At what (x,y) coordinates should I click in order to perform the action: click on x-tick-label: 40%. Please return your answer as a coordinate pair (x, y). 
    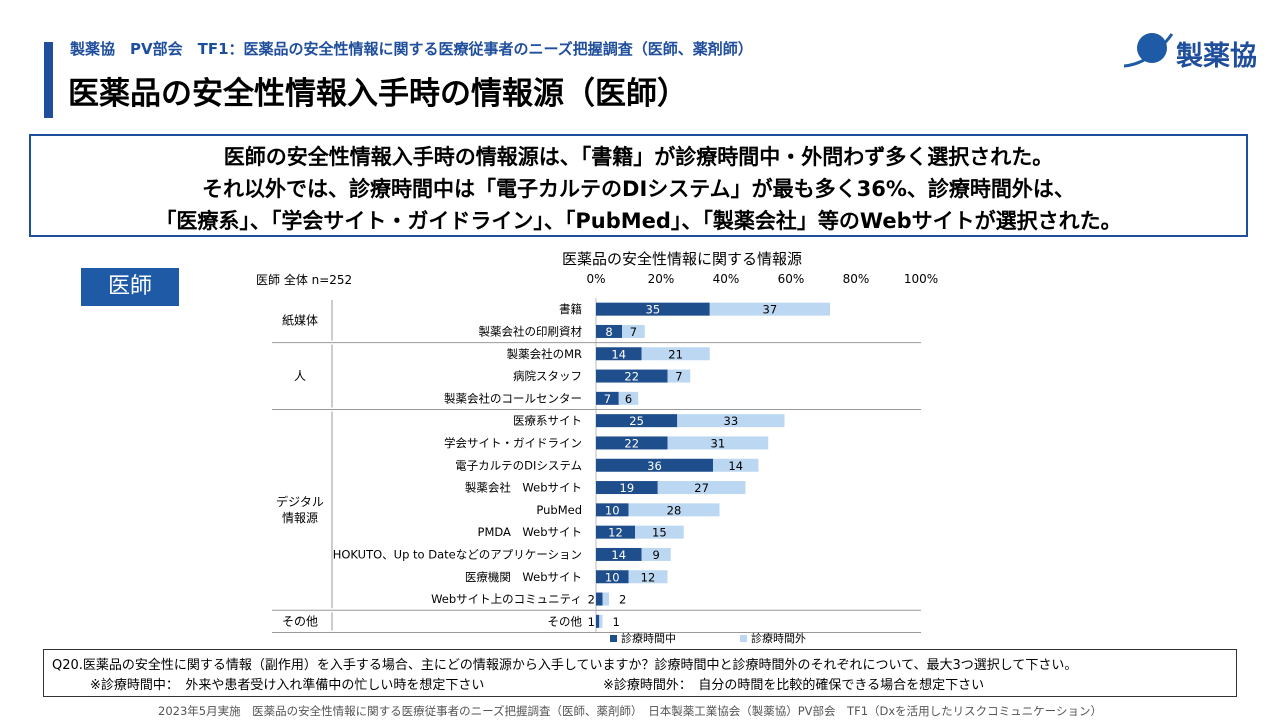
    Looking at the image, I should click on (726, 279).